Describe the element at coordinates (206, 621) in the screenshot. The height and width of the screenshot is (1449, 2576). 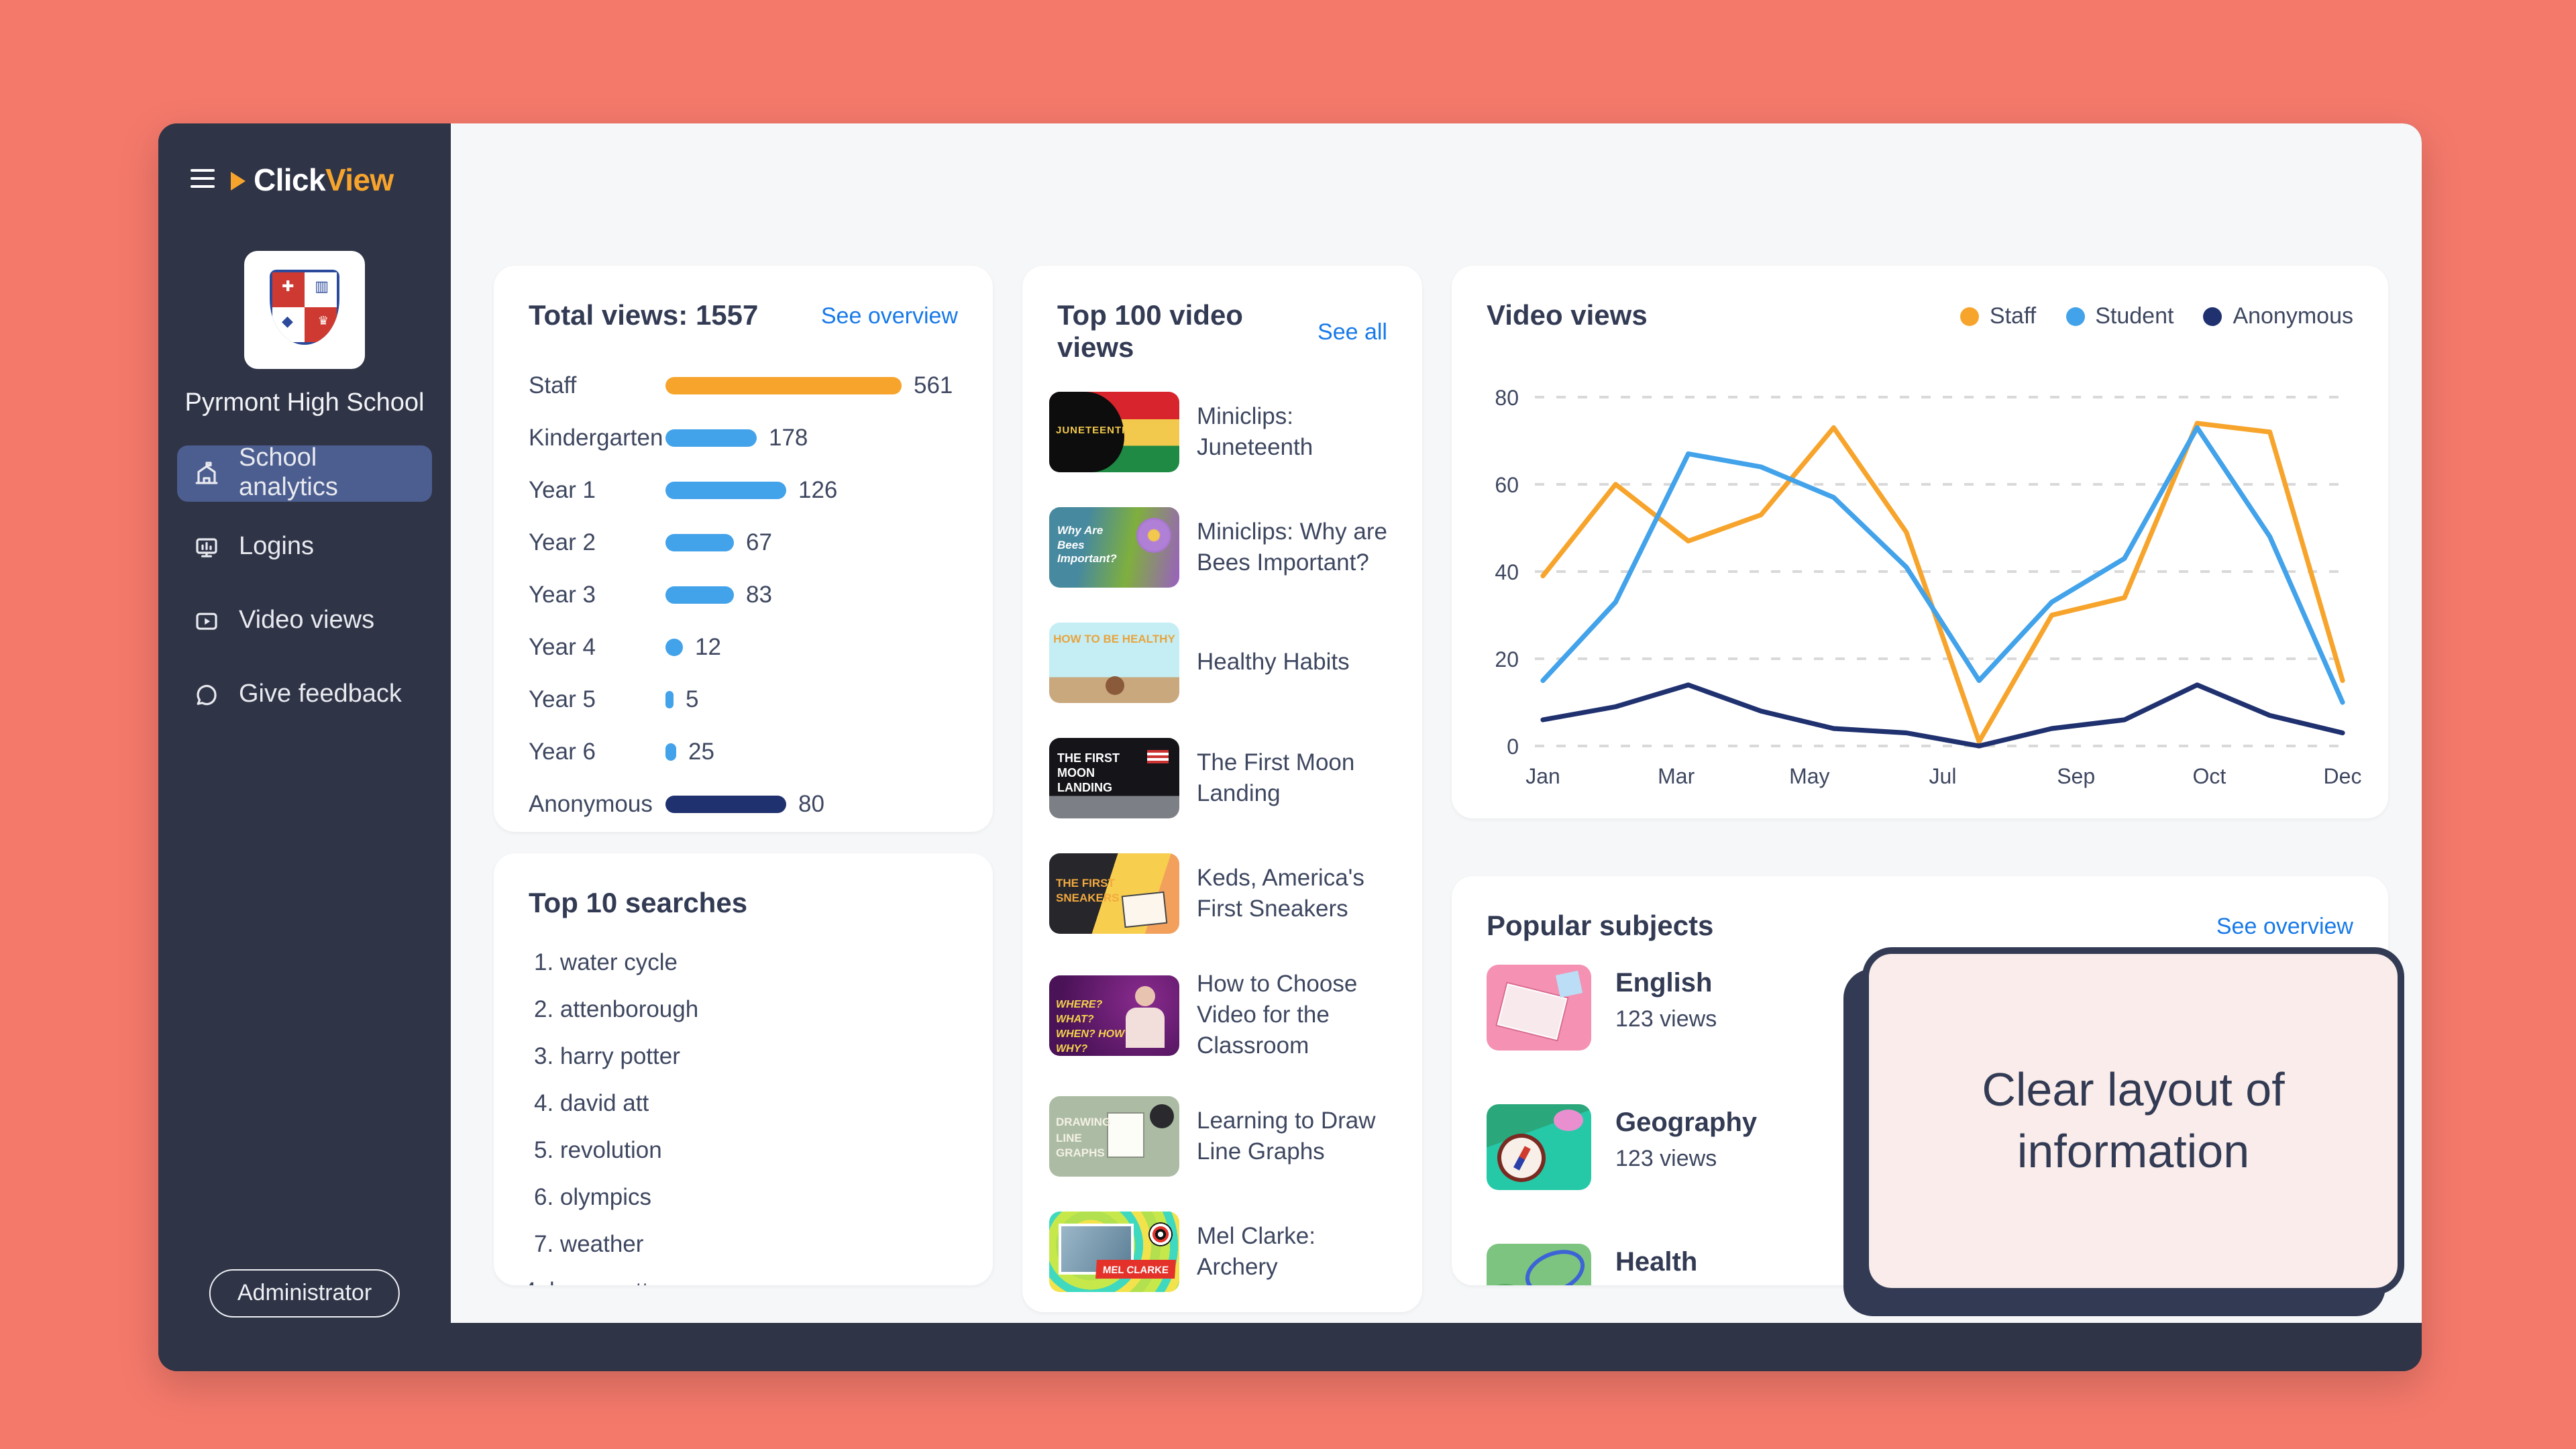
I see `video-play-icon` at that location.